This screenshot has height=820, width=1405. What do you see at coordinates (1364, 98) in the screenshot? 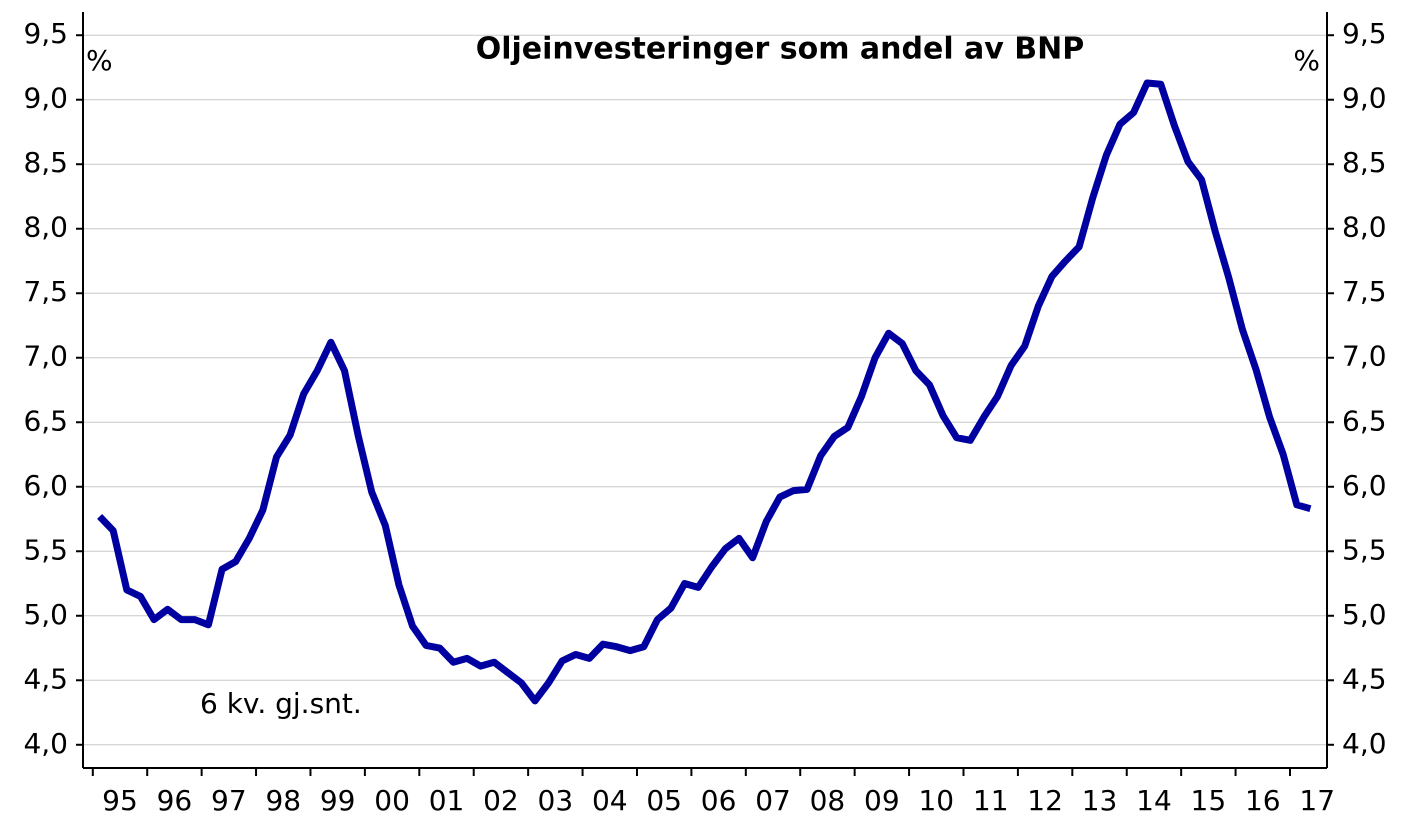
I see `y2-tick-label: 9,0` at bounding box center [1364, 98].